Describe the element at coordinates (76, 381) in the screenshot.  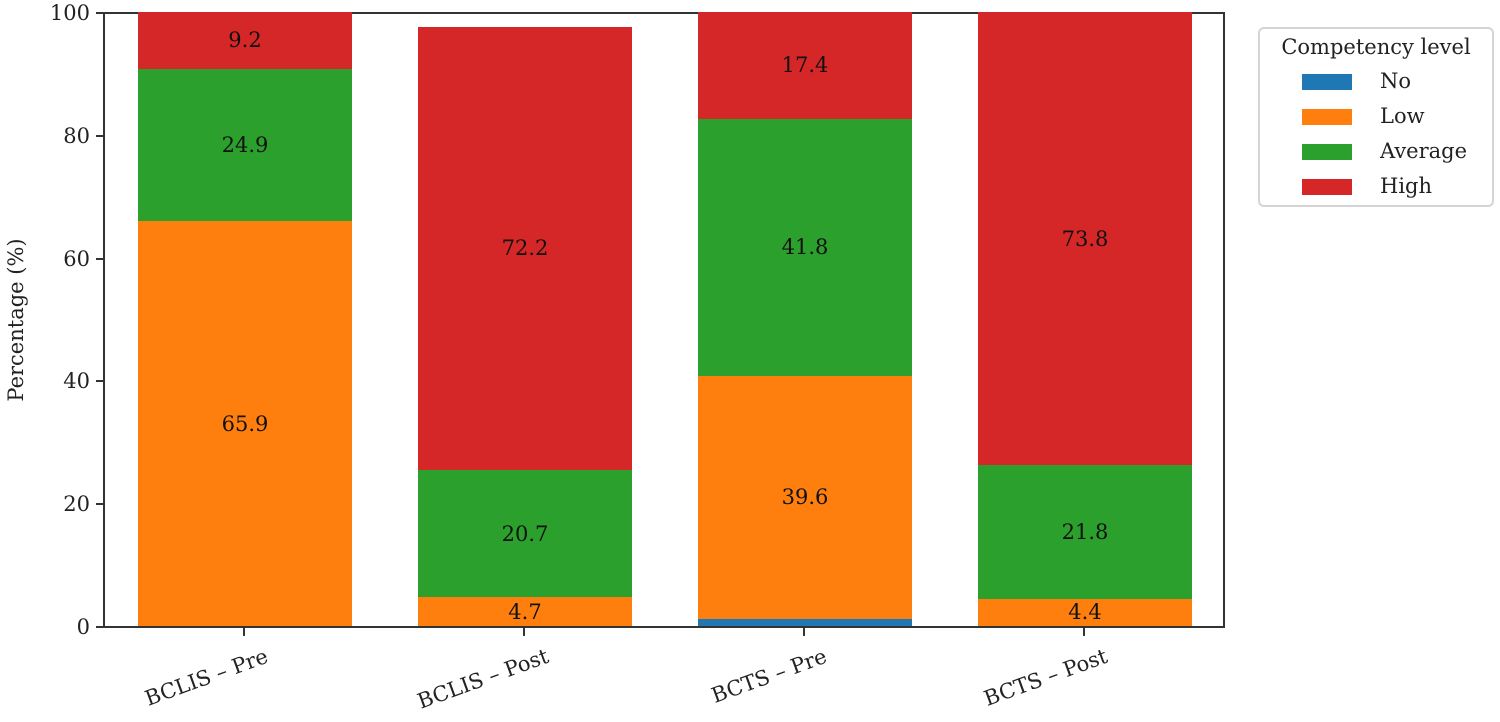
I see `y-tick-label: 40` at that location.